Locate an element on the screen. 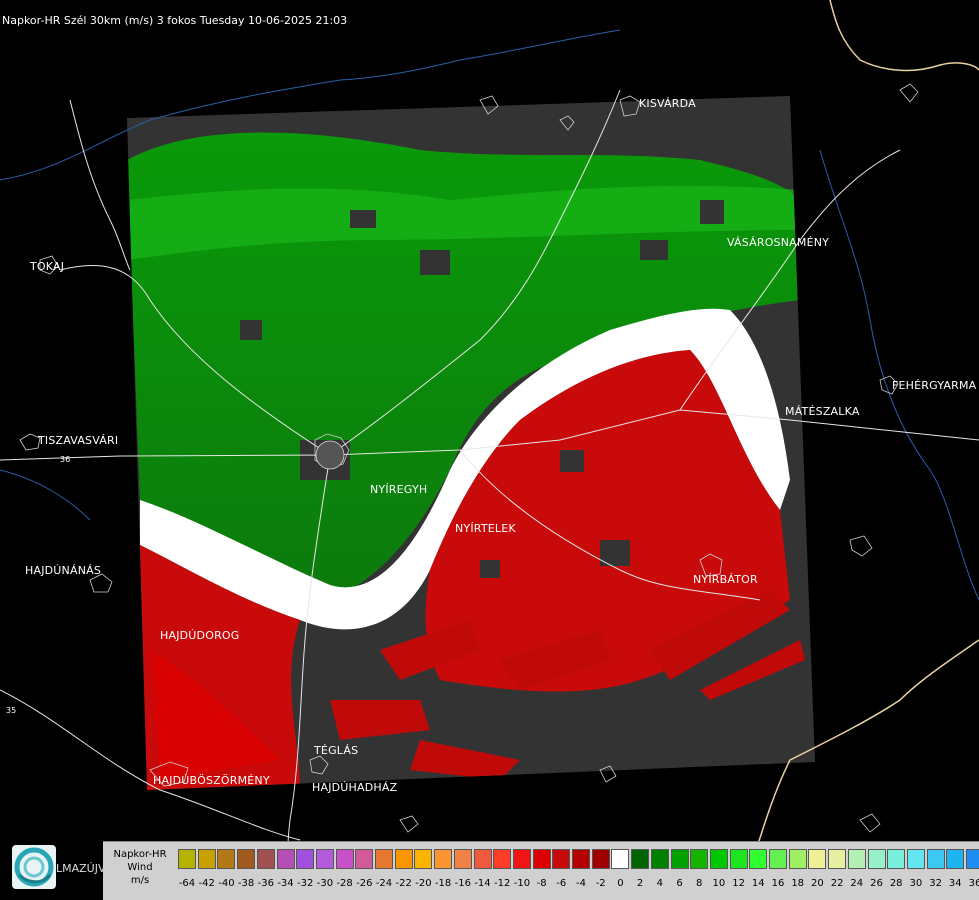  legend-unit: m/s is located at coordinates (140, 880).